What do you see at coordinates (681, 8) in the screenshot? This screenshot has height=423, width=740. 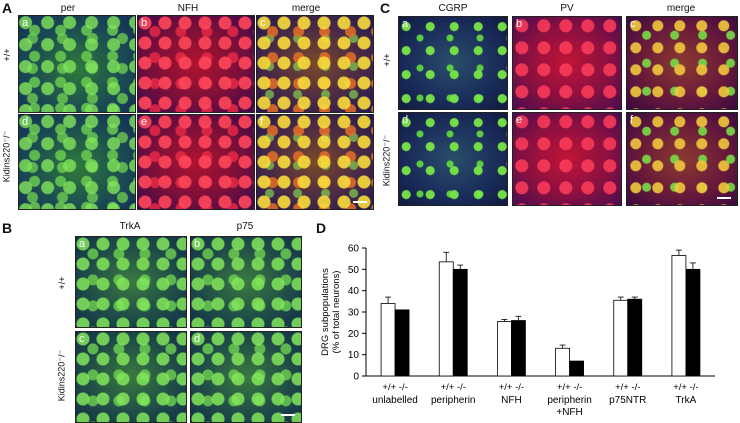 I see `panel-c-col-merge: merge` at bounding box center [681, 8].